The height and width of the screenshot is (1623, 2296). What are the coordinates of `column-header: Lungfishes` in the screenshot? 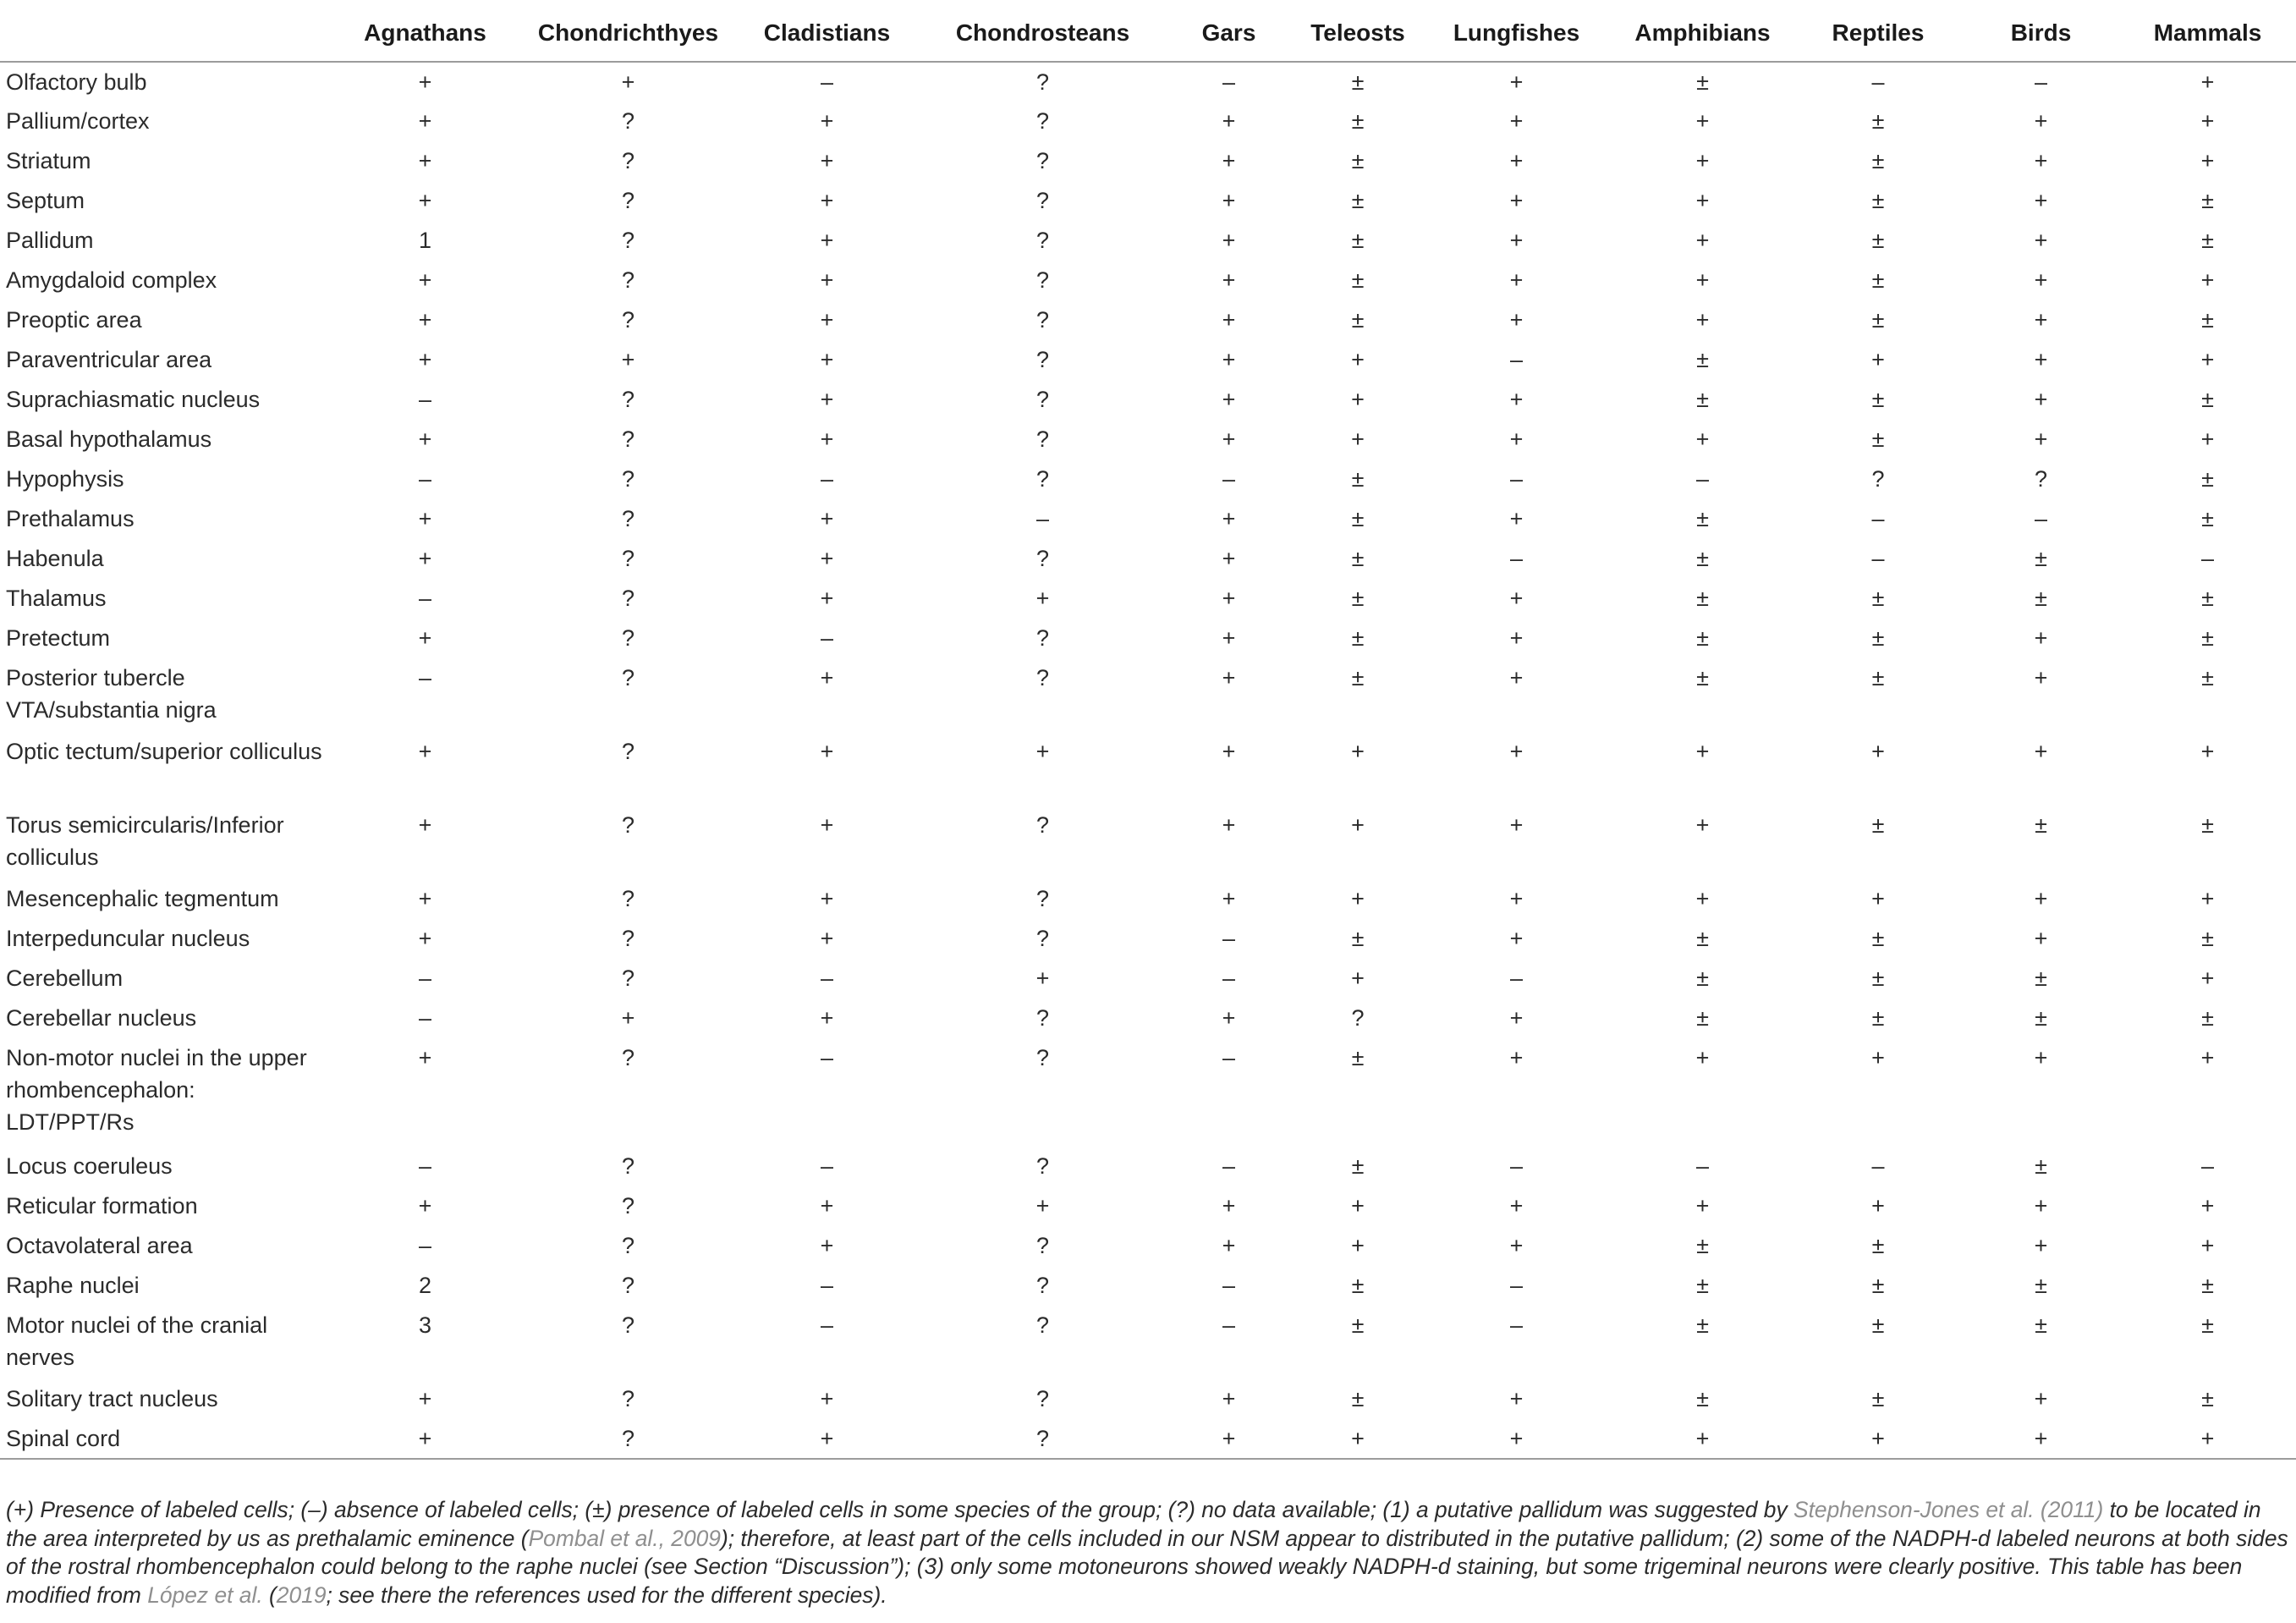 It's located at (1516, 32).